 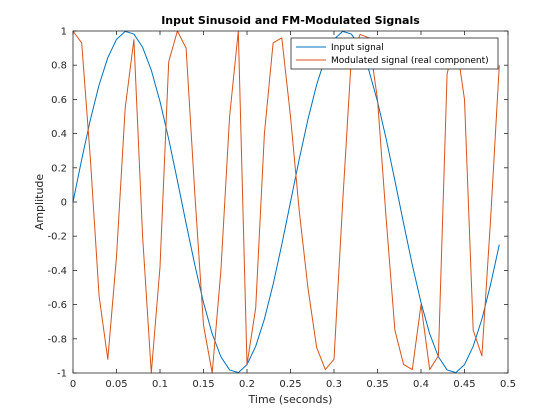 What do you see at coordinates (64, 203) in the screenshot?
I see `y-tick-label: 0` at bounding box center [64, 203].